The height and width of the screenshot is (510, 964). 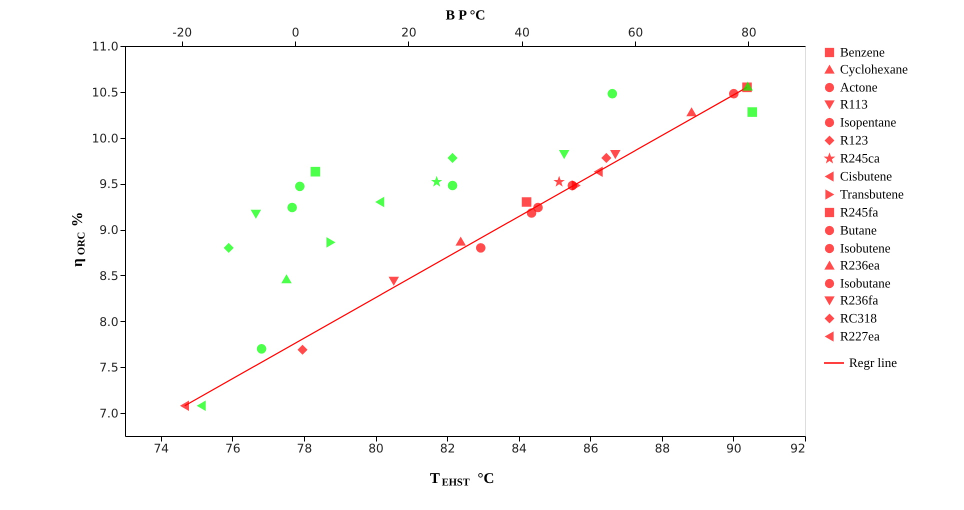 What do you see at coordinates (161, 449) in the screenshot?
I see `x-tick-label: 74` at bounding box center [161, 449].